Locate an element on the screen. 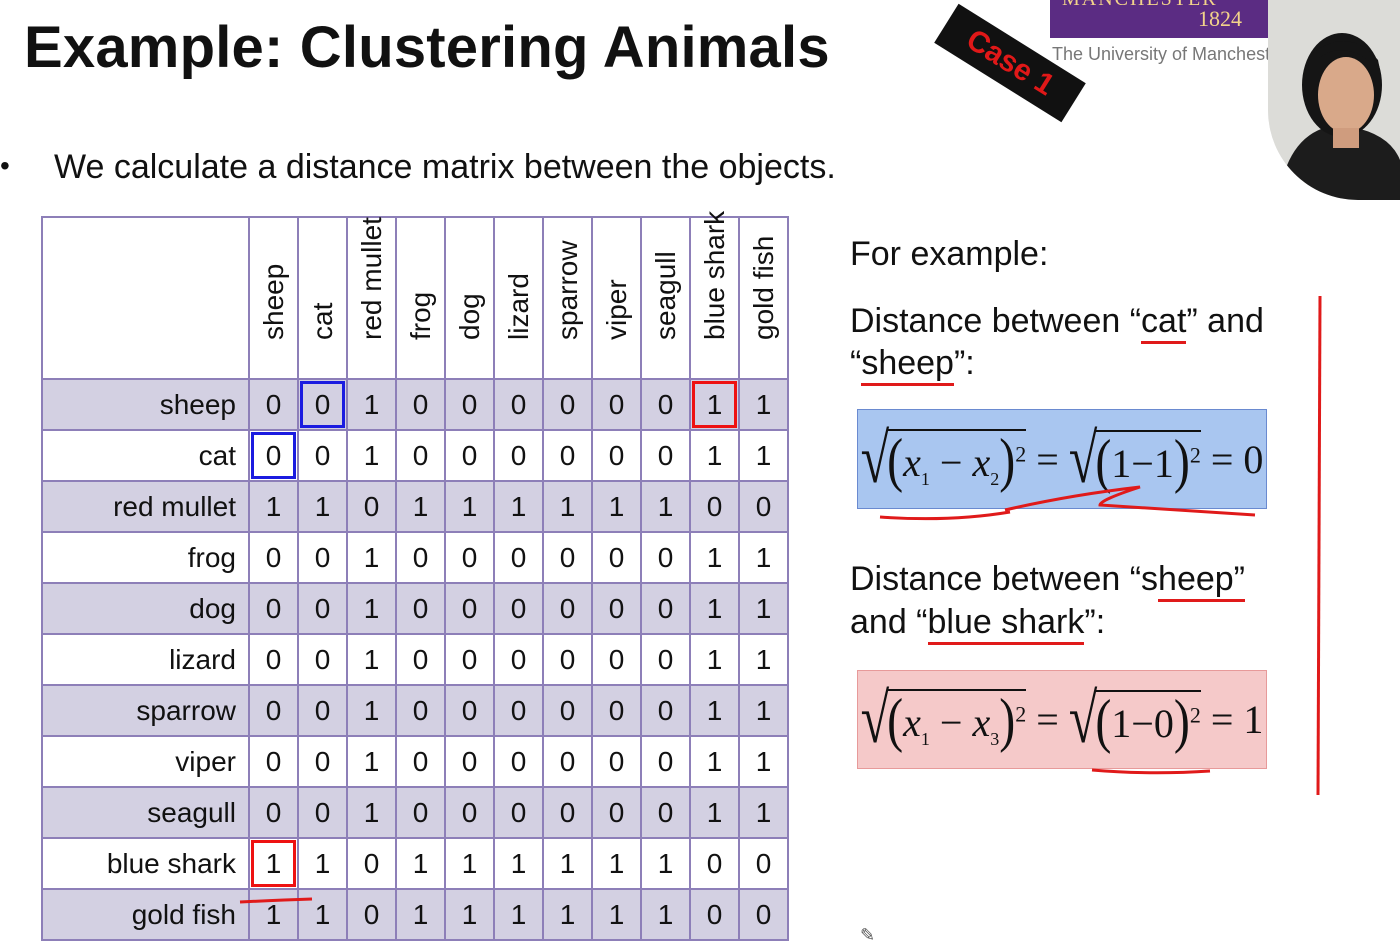 Image resolution: width=1400 pixels, height=946 pixels. f1-var-b: x is located at coordinates (981, 462).